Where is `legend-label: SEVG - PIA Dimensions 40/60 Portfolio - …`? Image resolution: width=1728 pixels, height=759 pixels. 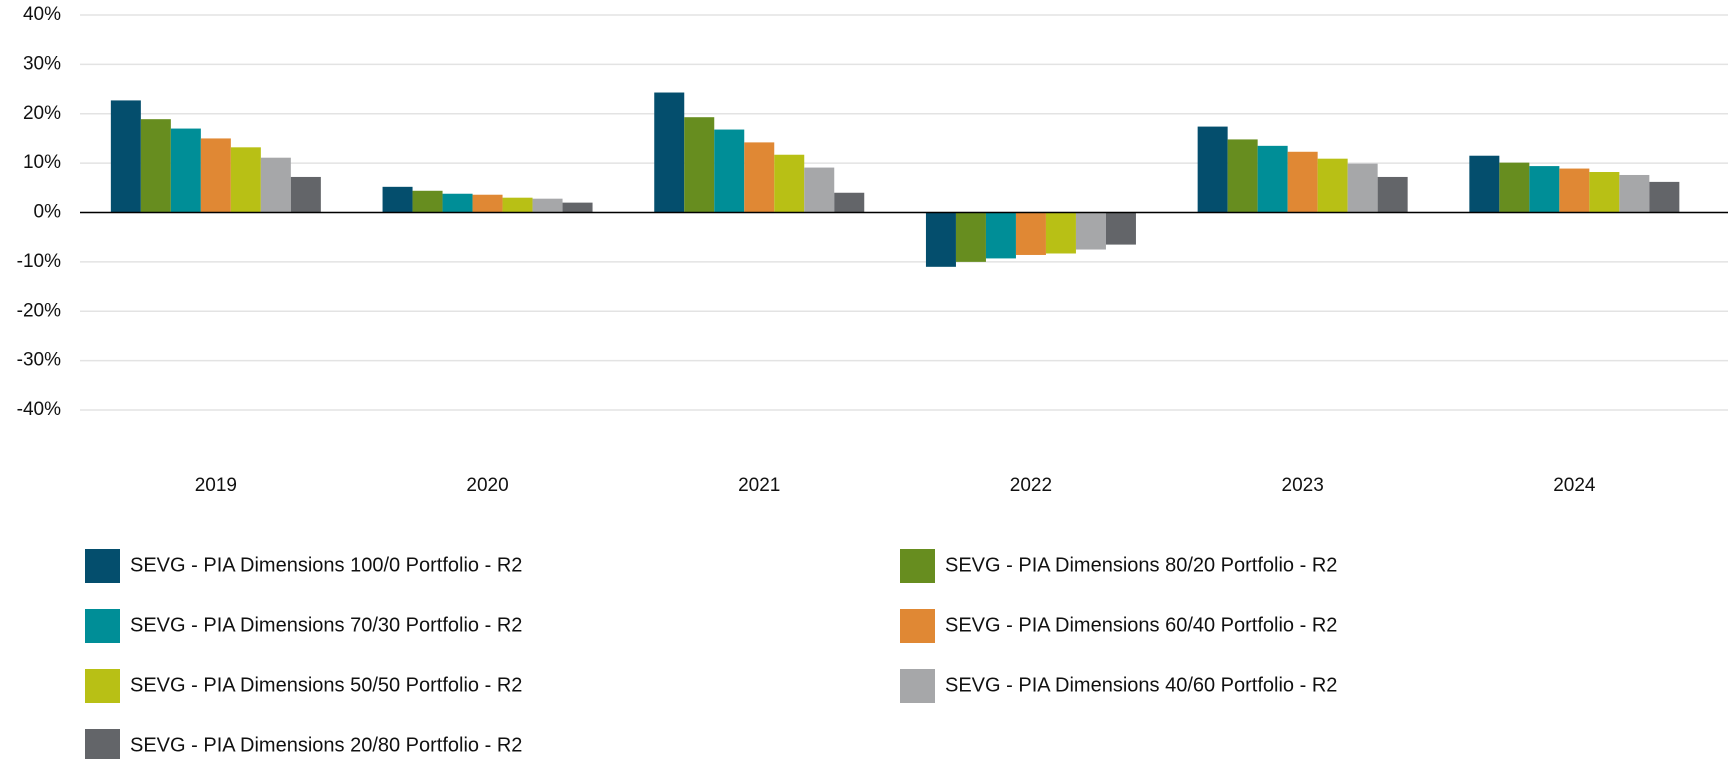
legend-label: SEVG - PIA Dimensions 40/60 Portfolio - … is located at coordinates (1141, 685).